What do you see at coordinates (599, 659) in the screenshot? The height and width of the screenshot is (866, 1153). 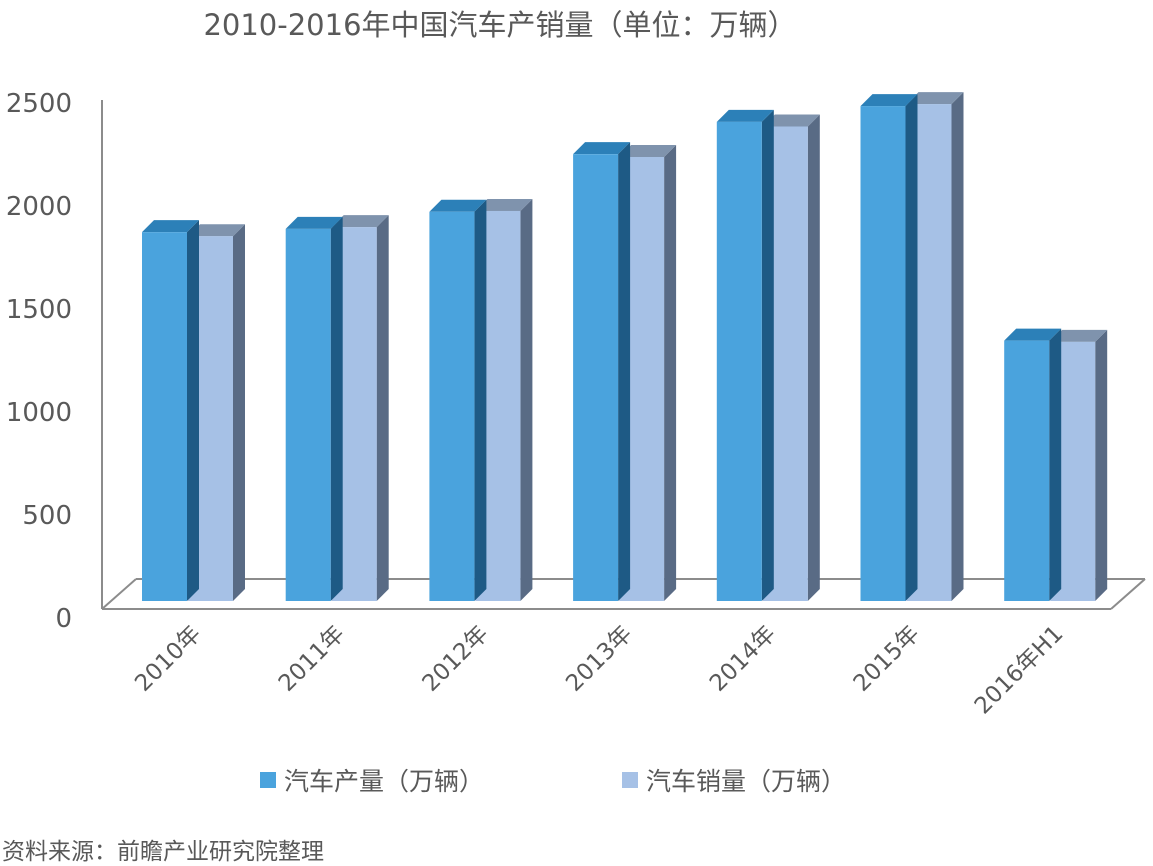 I see `x-tick-label: 2013年` at bounding box center [599, 659].